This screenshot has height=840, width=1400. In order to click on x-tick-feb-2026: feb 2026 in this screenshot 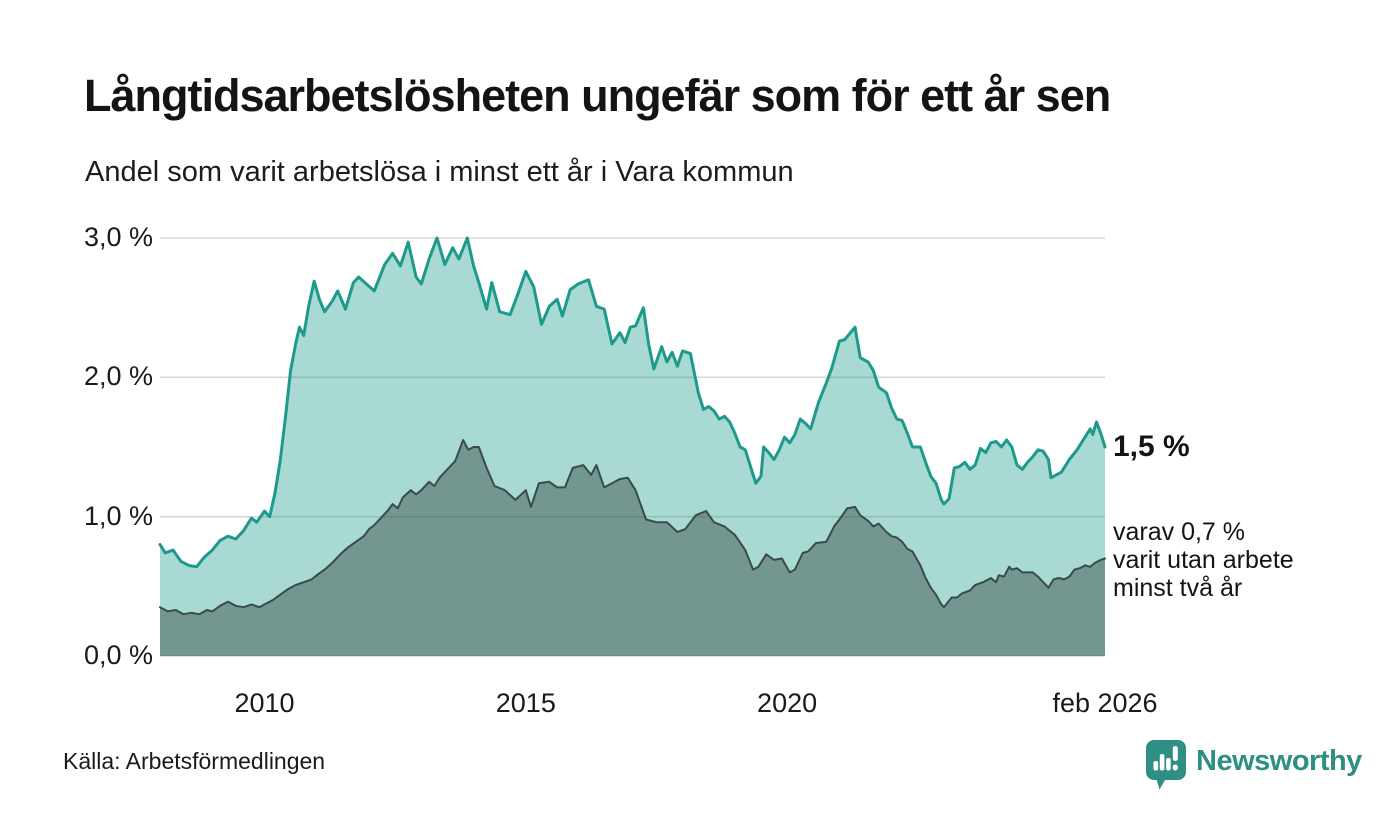, I will do `click(1105, 703)`.